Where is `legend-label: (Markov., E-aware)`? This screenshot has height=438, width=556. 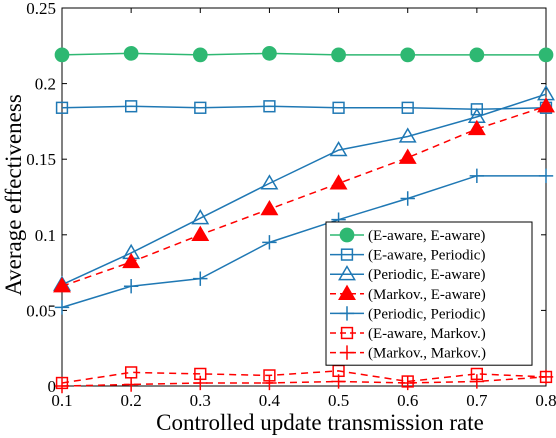 legend-label: (Markov., E-aware) is located at coordinates (427, 295).